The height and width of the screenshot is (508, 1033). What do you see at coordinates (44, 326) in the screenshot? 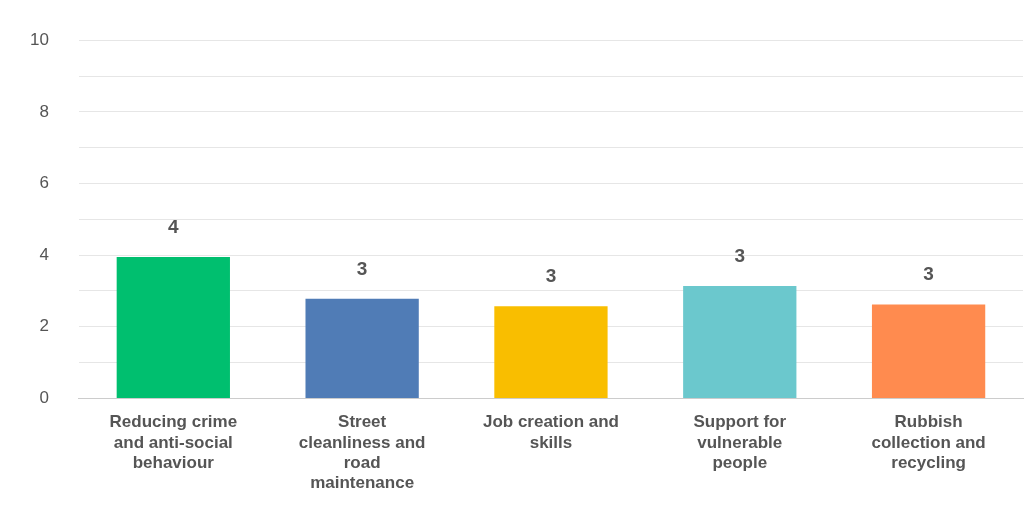
I see `y-tick-label: 2` at bounding box center [44, 326].